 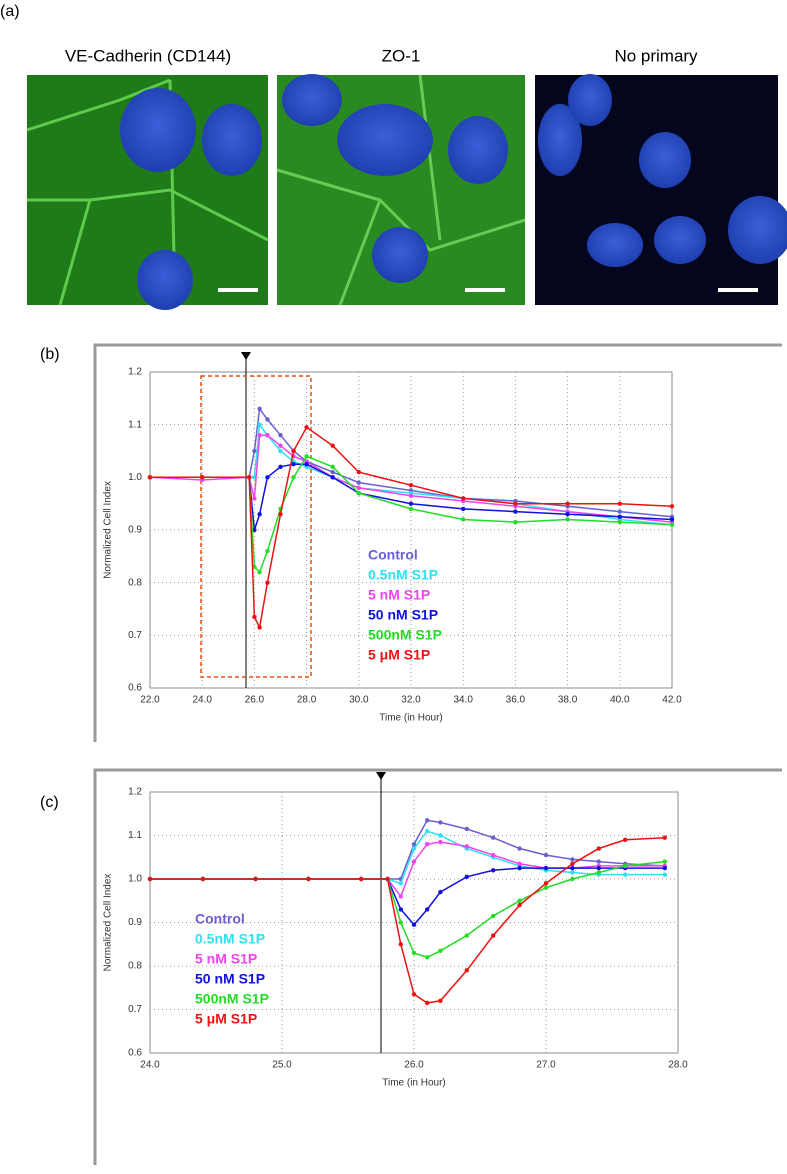 What do you see at coordinates (135, 688) in the screenshot?
I see `y-tick-label: 0.6` at bounding box center [135, 688].